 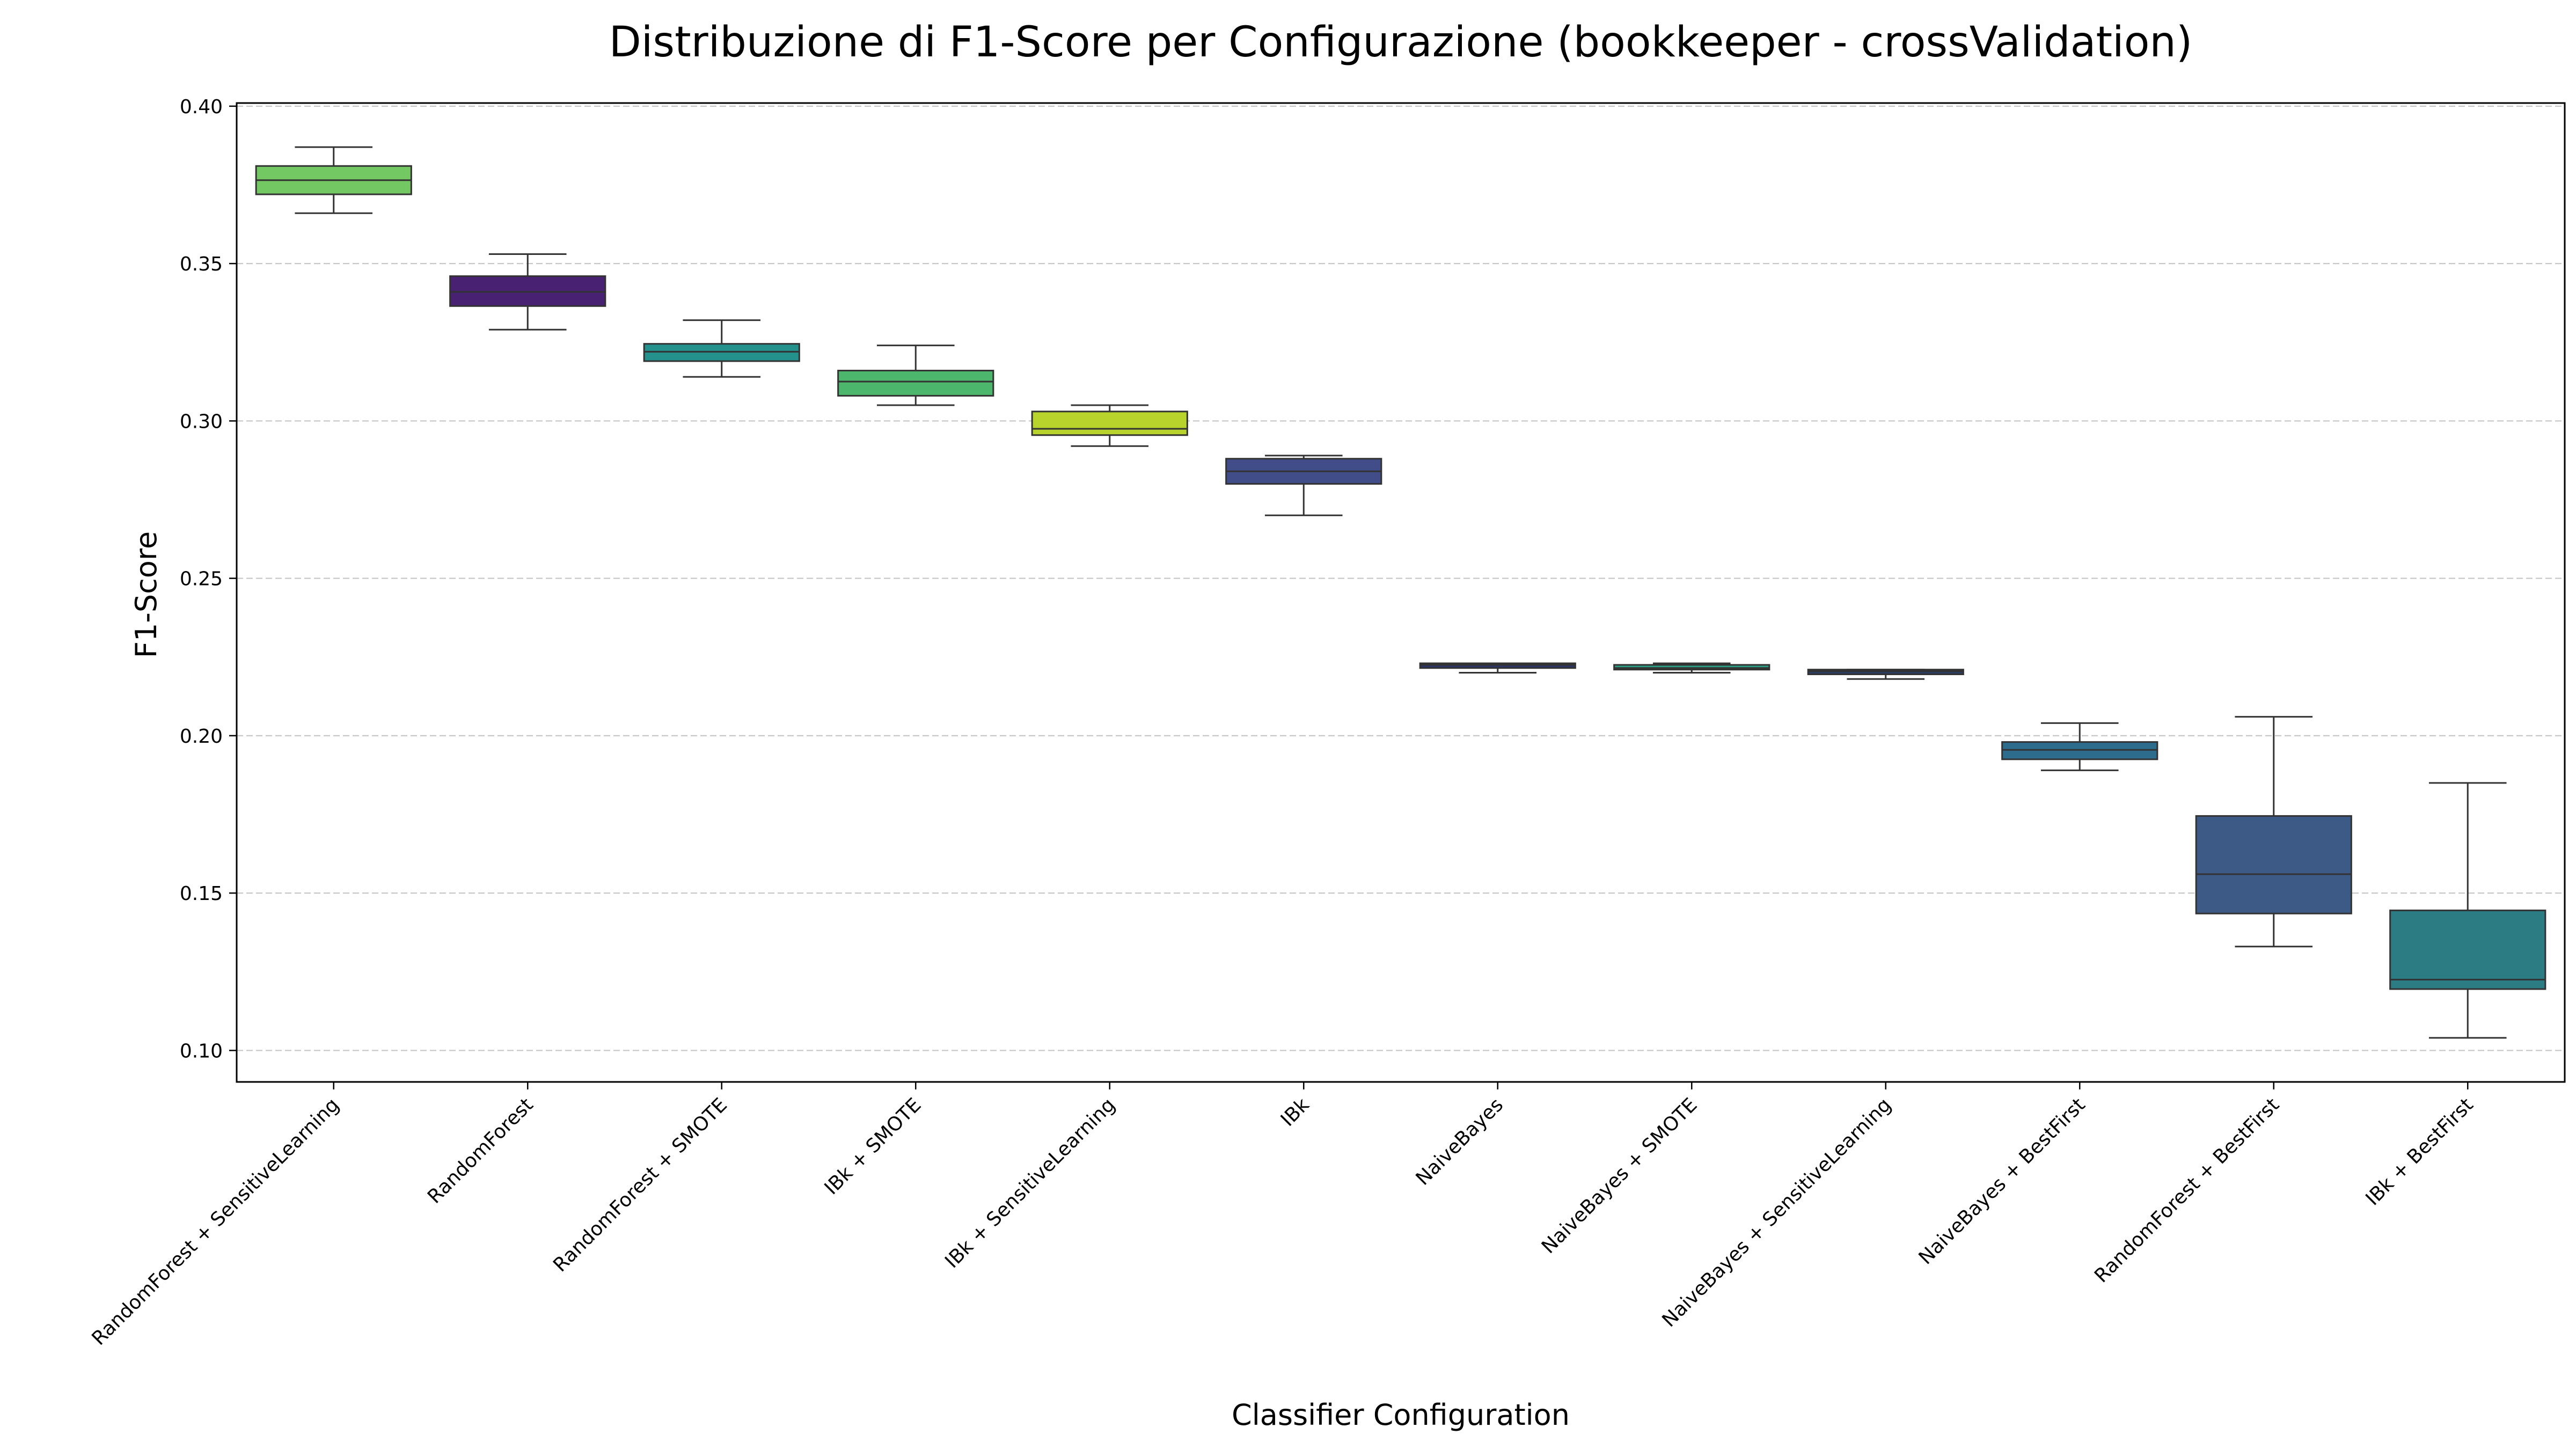 I want to click on y-tick-label: 0.25, so click(x=201, y=579).